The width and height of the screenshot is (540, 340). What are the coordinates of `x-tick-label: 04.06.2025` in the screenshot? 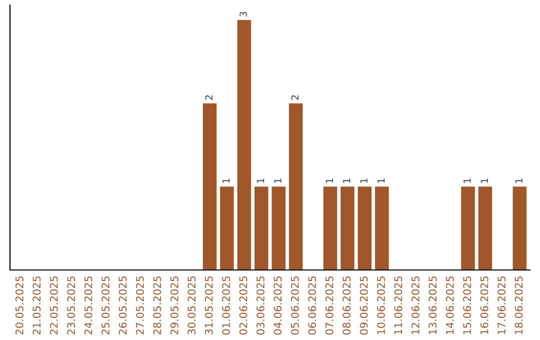 It's located at (278, 305).